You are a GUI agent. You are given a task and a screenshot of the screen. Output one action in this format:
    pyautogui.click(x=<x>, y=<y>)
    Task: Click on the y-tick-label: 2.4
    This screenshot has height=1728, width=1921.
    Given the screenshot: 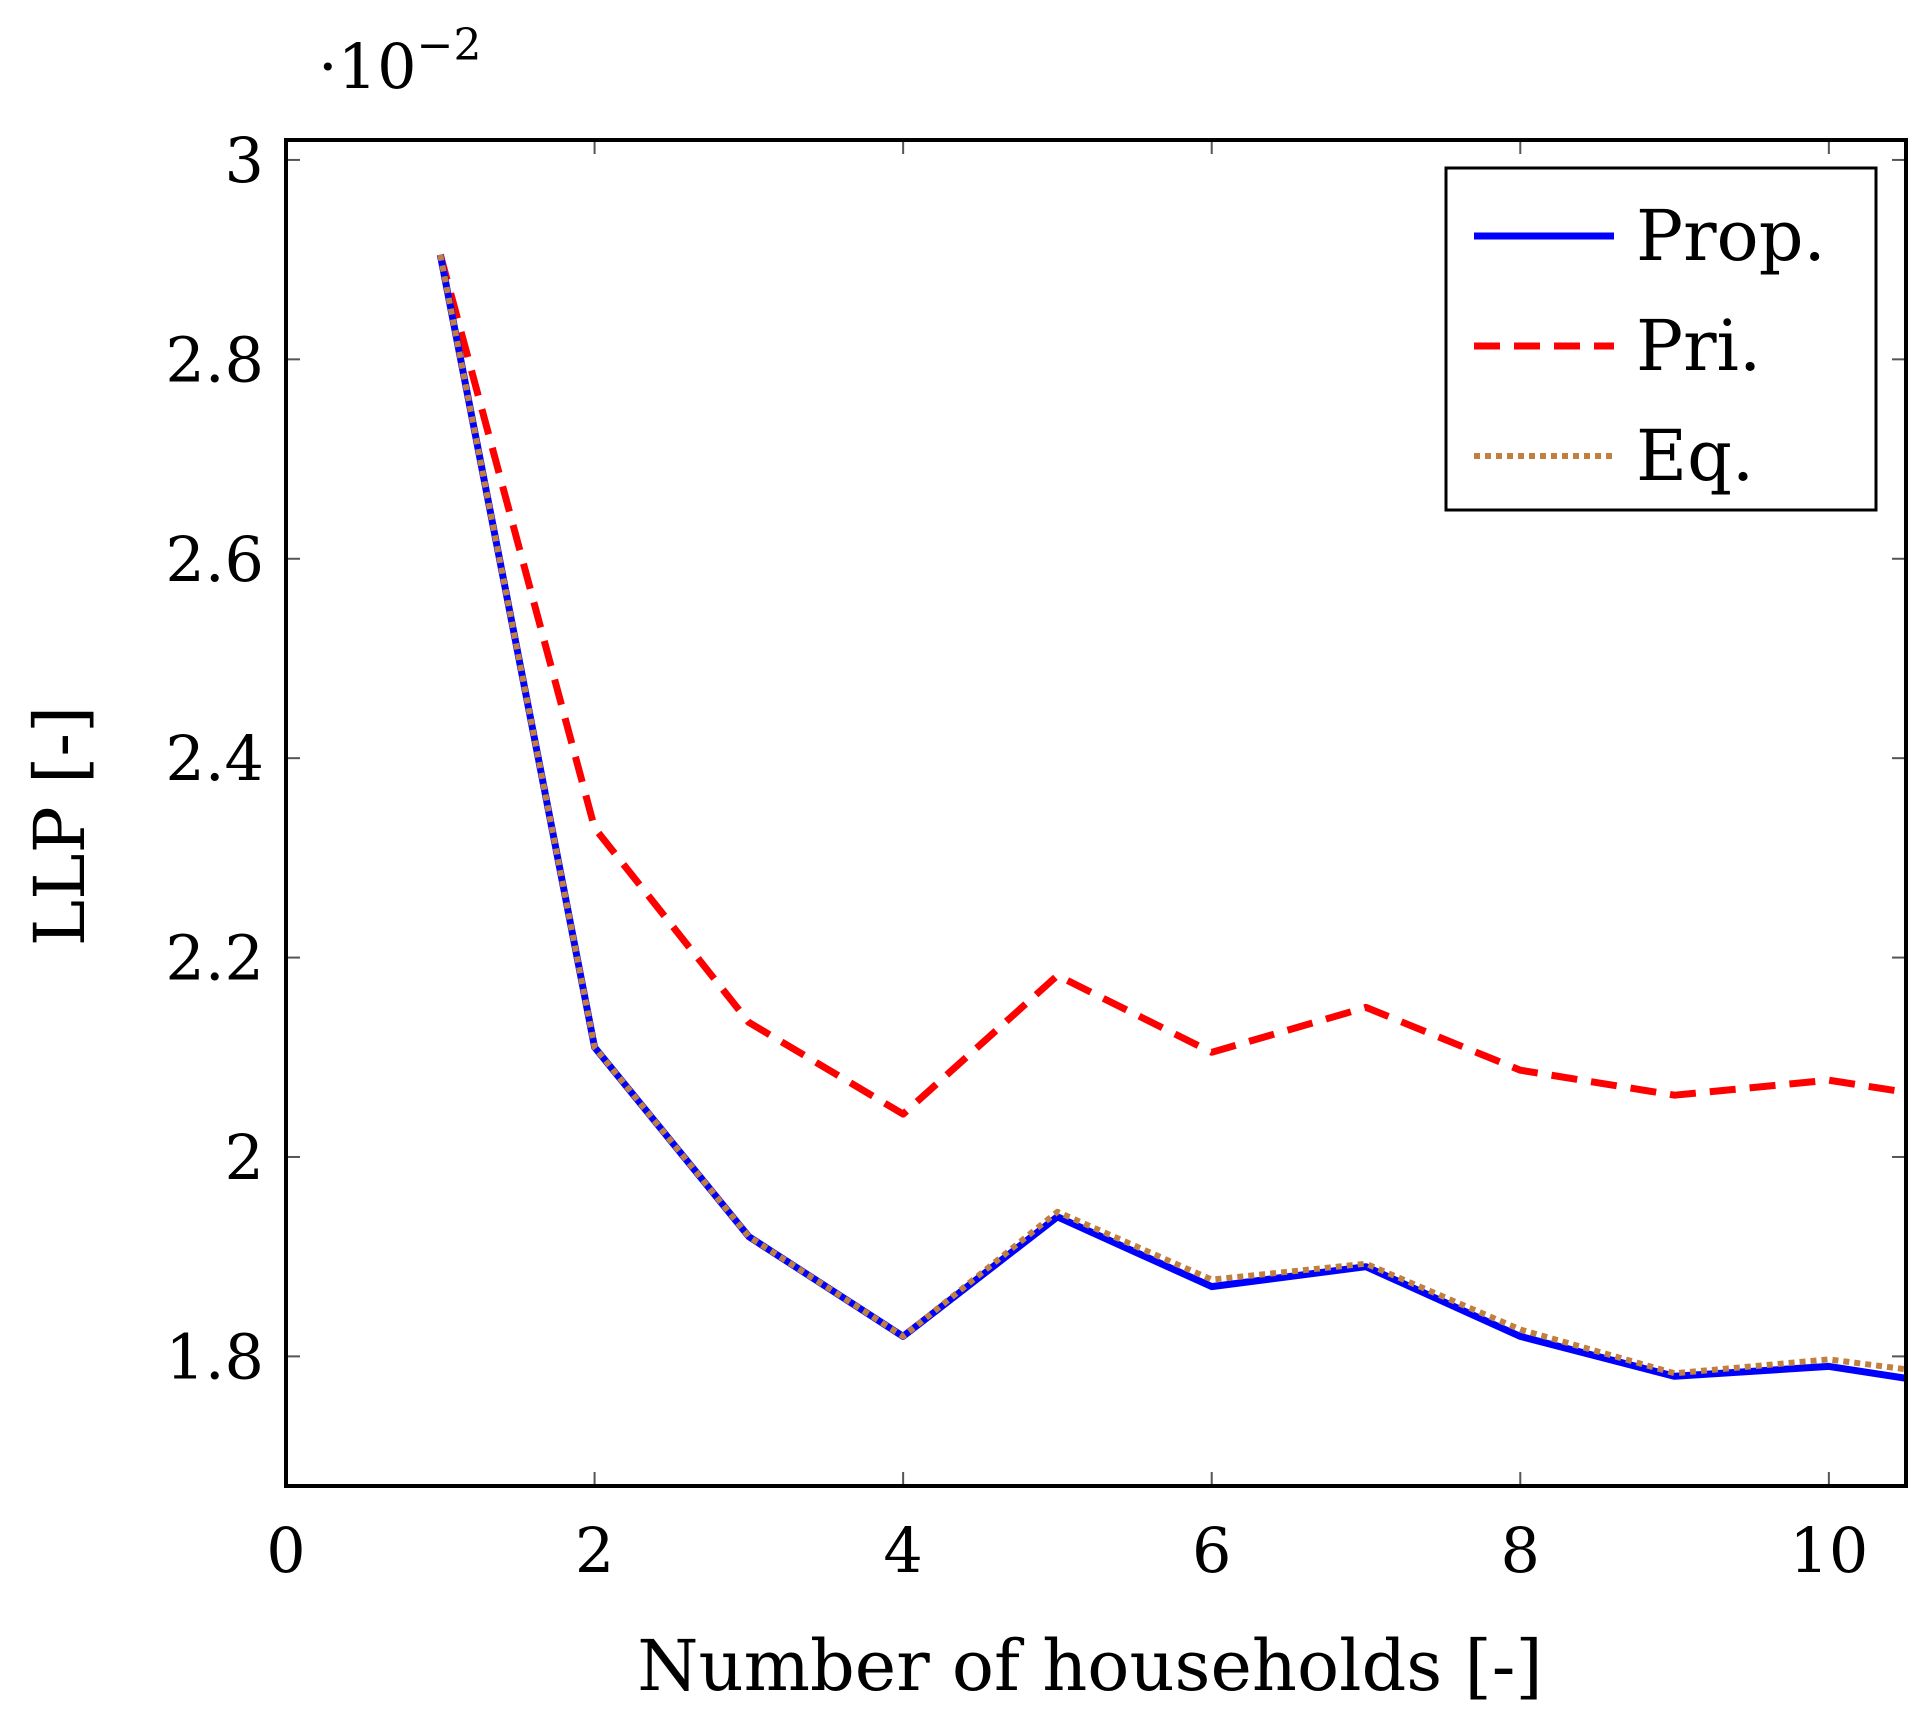 What is the action you would take?
    pyautogui.click(x=214, y=758)
    